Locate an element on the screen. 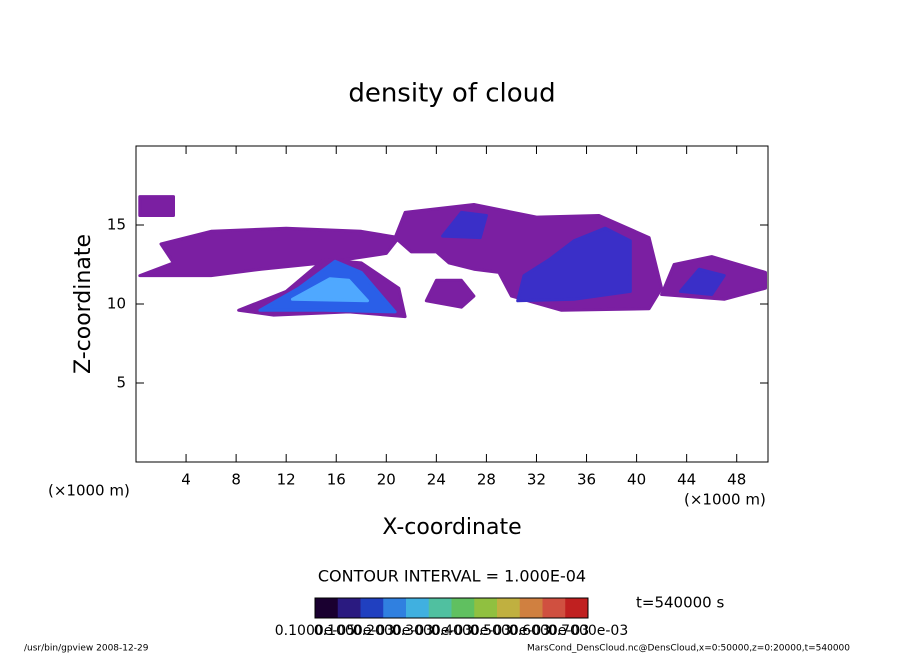 This screenshot has width=904, height=654. colorbar-label: 0.3000e-03 is located at coordinates (432, 631).